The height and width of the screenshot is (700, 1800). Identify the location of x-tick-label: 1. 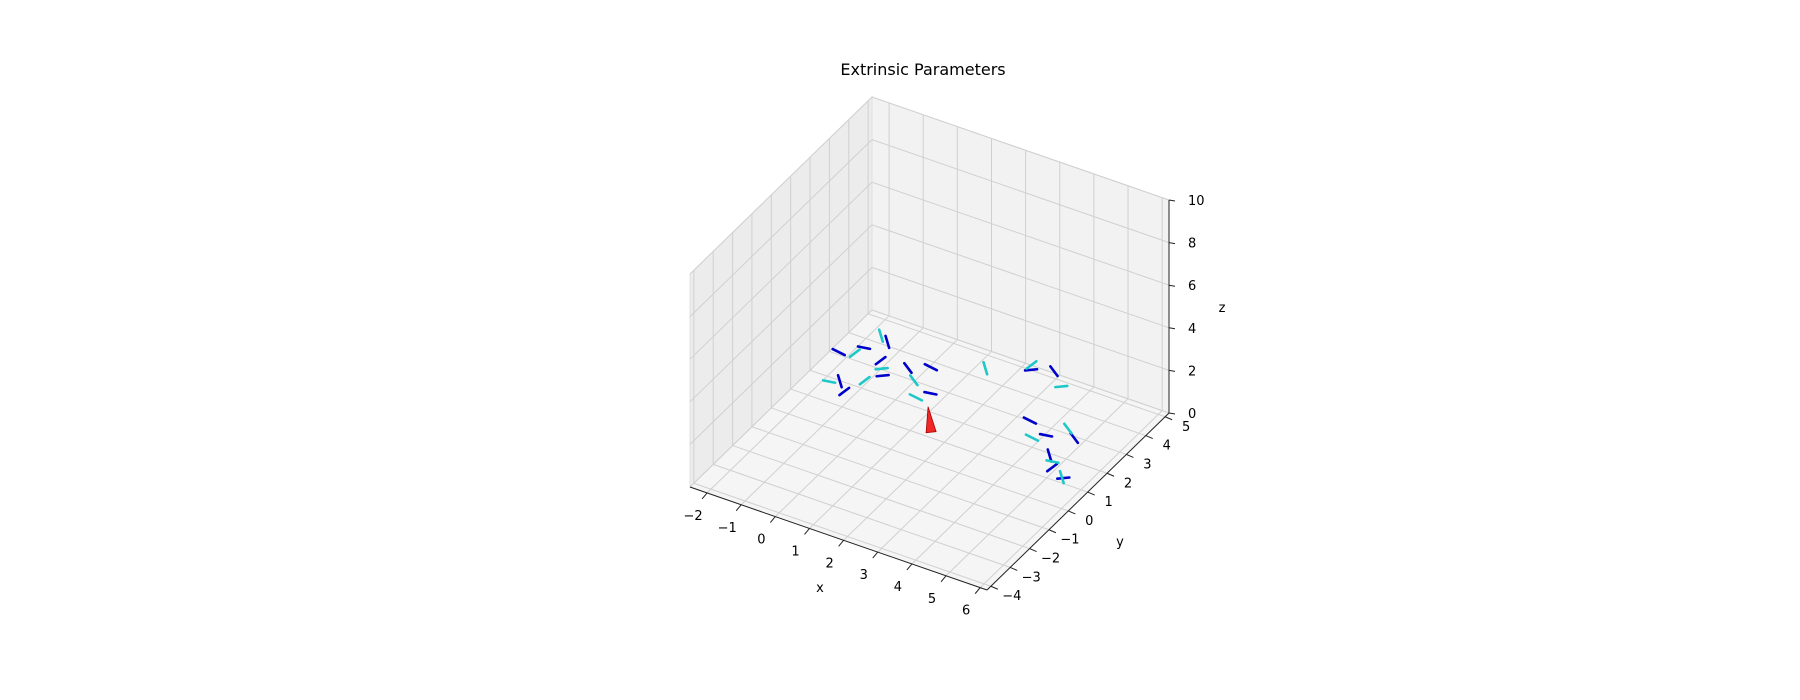
(795, 551).